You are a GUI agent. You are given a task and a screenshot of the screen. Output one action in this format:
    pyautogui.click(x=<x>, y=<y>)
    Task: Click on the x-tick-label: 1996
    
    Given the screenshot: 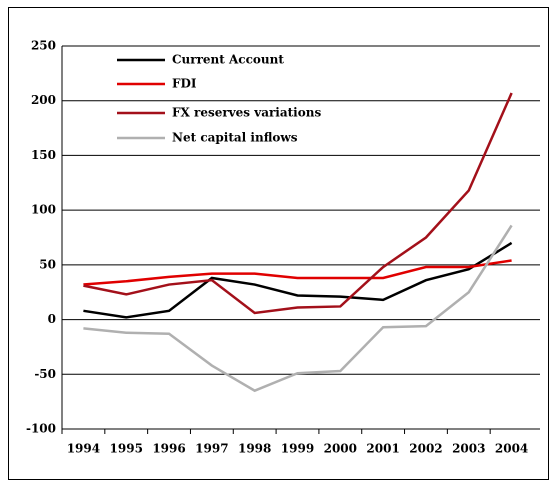 What is the action you would take?
    pyautogui.click(x=168, y=449)
    